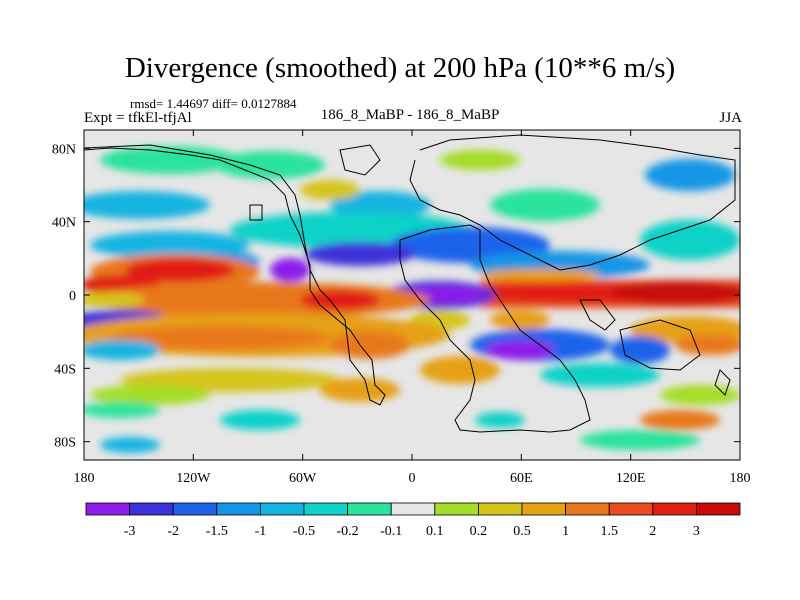  I want to click on x-tick-label: 0, so click(412, 478).